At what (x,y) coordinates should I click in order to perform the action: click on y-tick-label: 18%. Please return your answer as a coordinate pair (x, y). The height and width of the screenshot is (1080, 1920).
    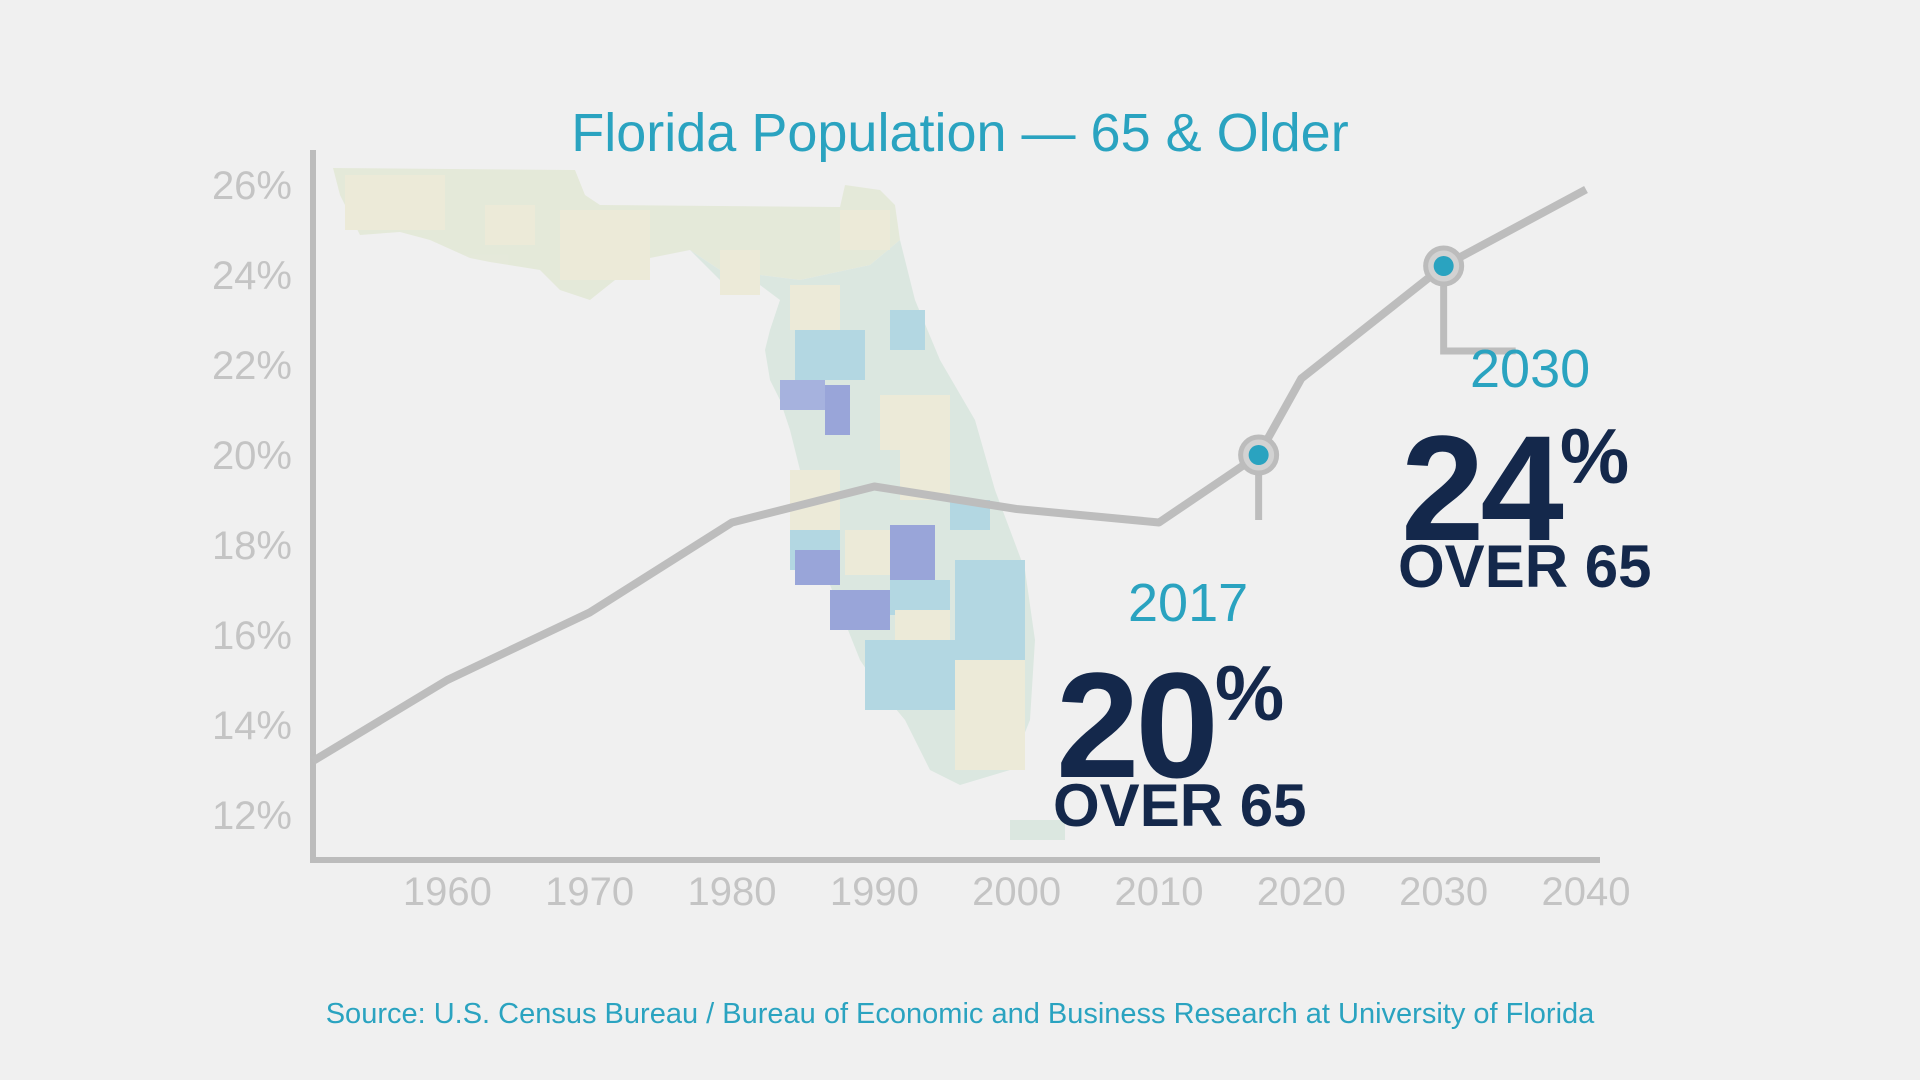
    Looking at the image, I should click on (252, 546).